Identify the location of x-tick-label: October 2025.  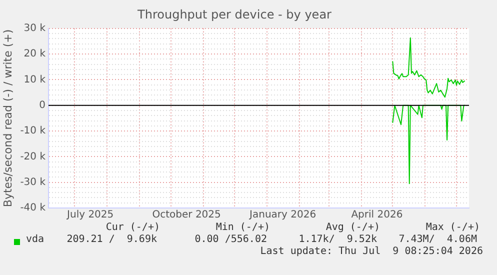
(186, 215).